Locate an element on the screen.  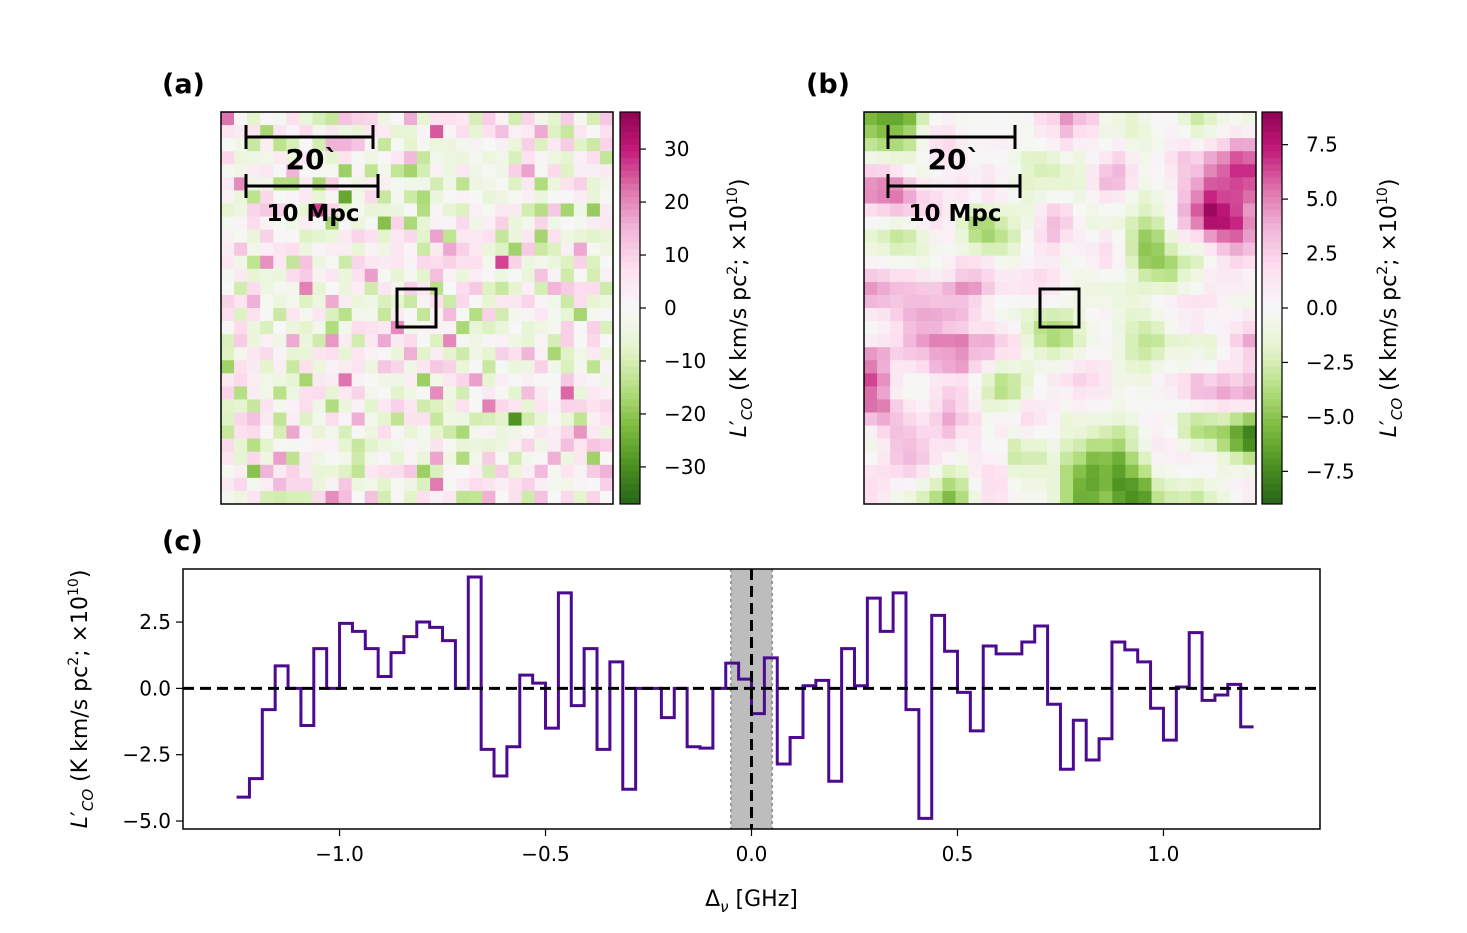
colorbar-tick-label: 0 is located at coordinates (670, 308).